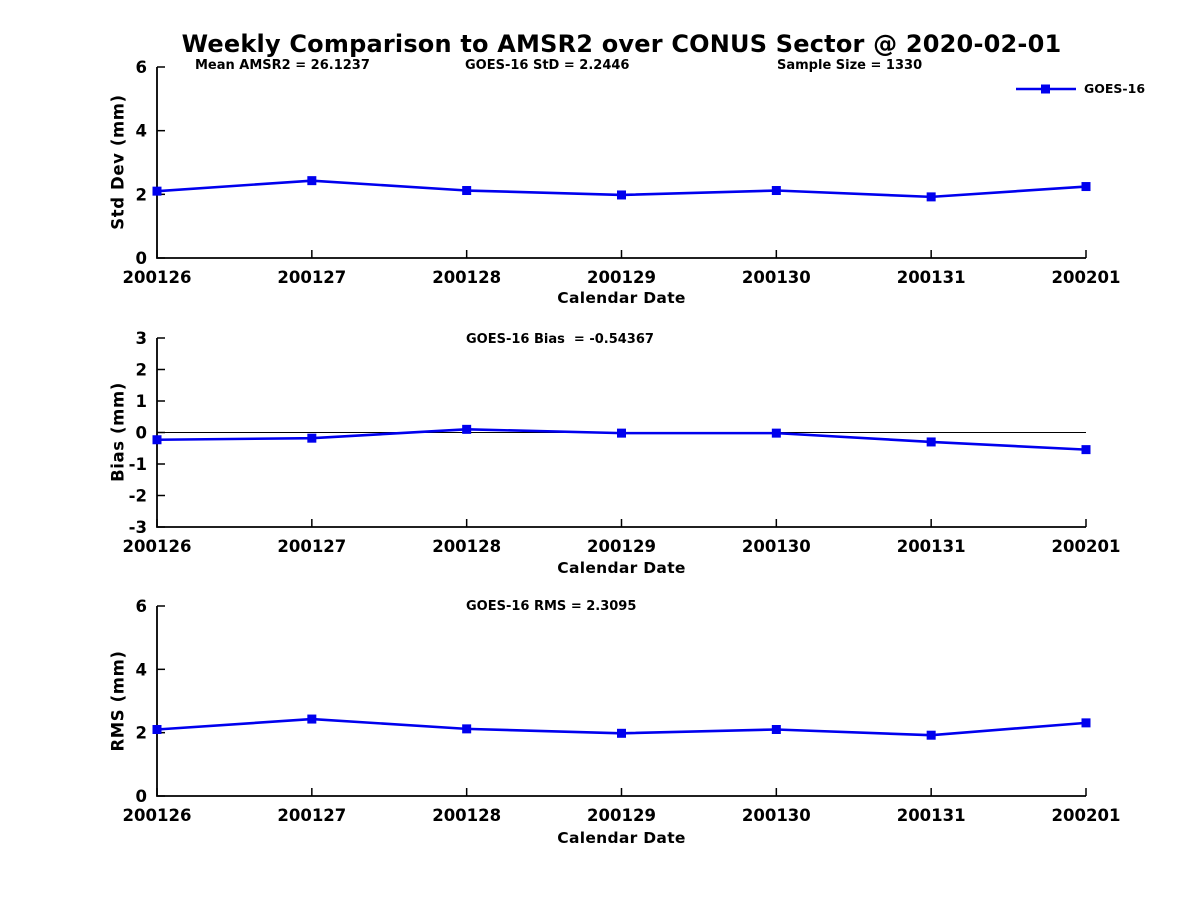 This screenshot has height=900, width=1200. I want to click on stddev-x-axis-label: Calendar Date, so click(621, 298).